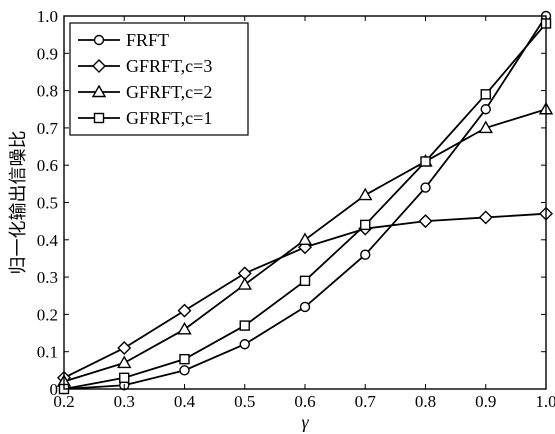 The width and height of the screenshot is (555, 434). What do you see at coordinates (485, 401) in the screenshot?
I see `x-tick-label: 0.9` at bounding box center [485, 401].